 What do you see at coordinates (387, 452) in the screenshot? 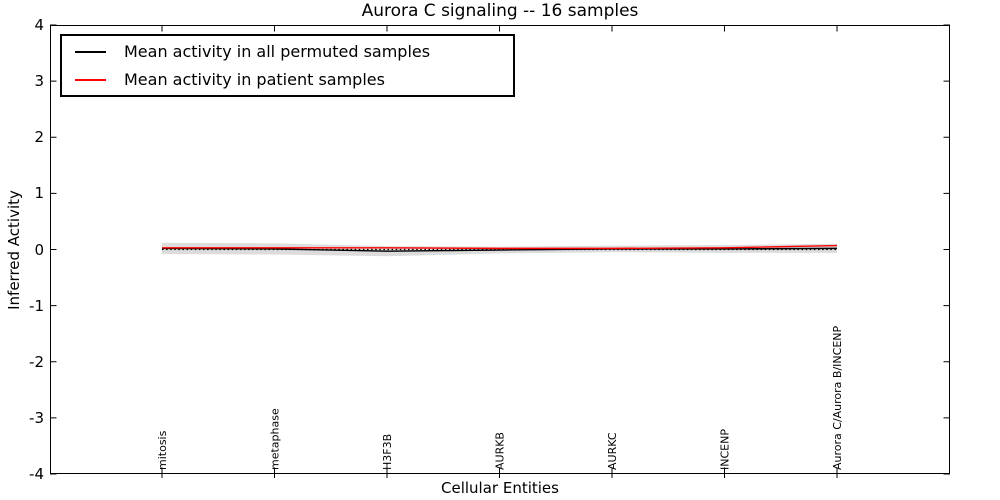
I see `x-tick-label: H3F3B` at bounding box center [387, 452].